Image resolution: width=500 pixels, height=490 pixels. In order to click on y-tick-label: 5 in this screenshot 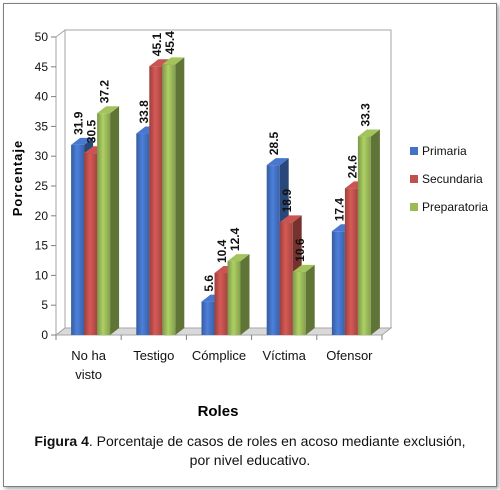, I will do `click(44, 305)`.